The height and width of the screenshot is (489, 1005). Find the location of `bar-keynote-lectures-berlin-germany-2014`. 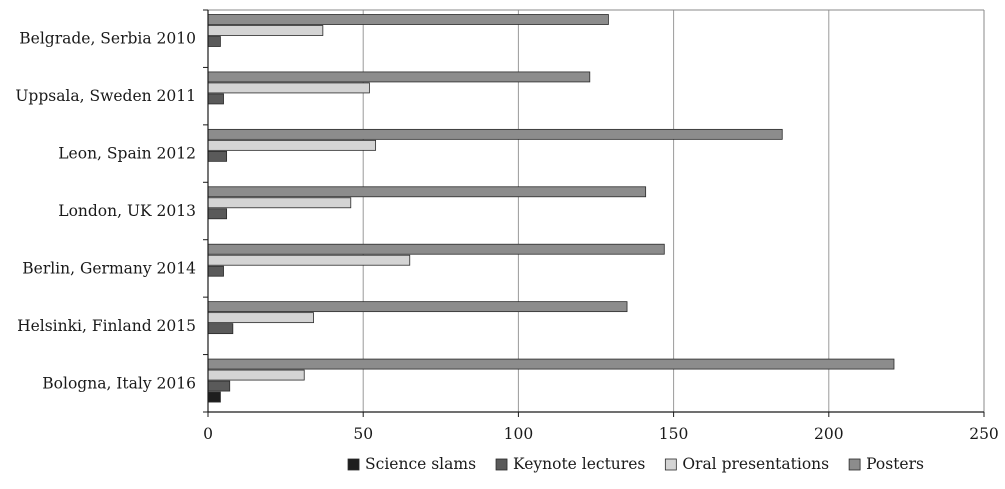

bar-keynote-lectures-berlin-germany-2014 is located at coordinates (215, 271).